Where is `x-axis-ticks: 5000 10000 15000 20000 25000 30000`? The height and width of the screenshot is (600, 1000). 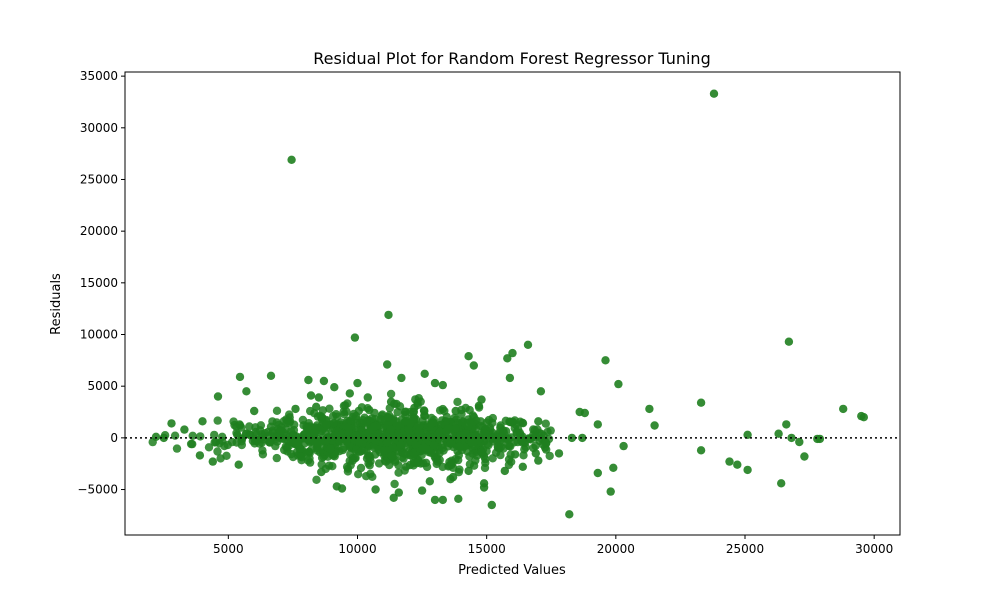
x-axis-ticks: 5000 10000 15000 20000 25000 30000 is located at coordinates (553, 545).